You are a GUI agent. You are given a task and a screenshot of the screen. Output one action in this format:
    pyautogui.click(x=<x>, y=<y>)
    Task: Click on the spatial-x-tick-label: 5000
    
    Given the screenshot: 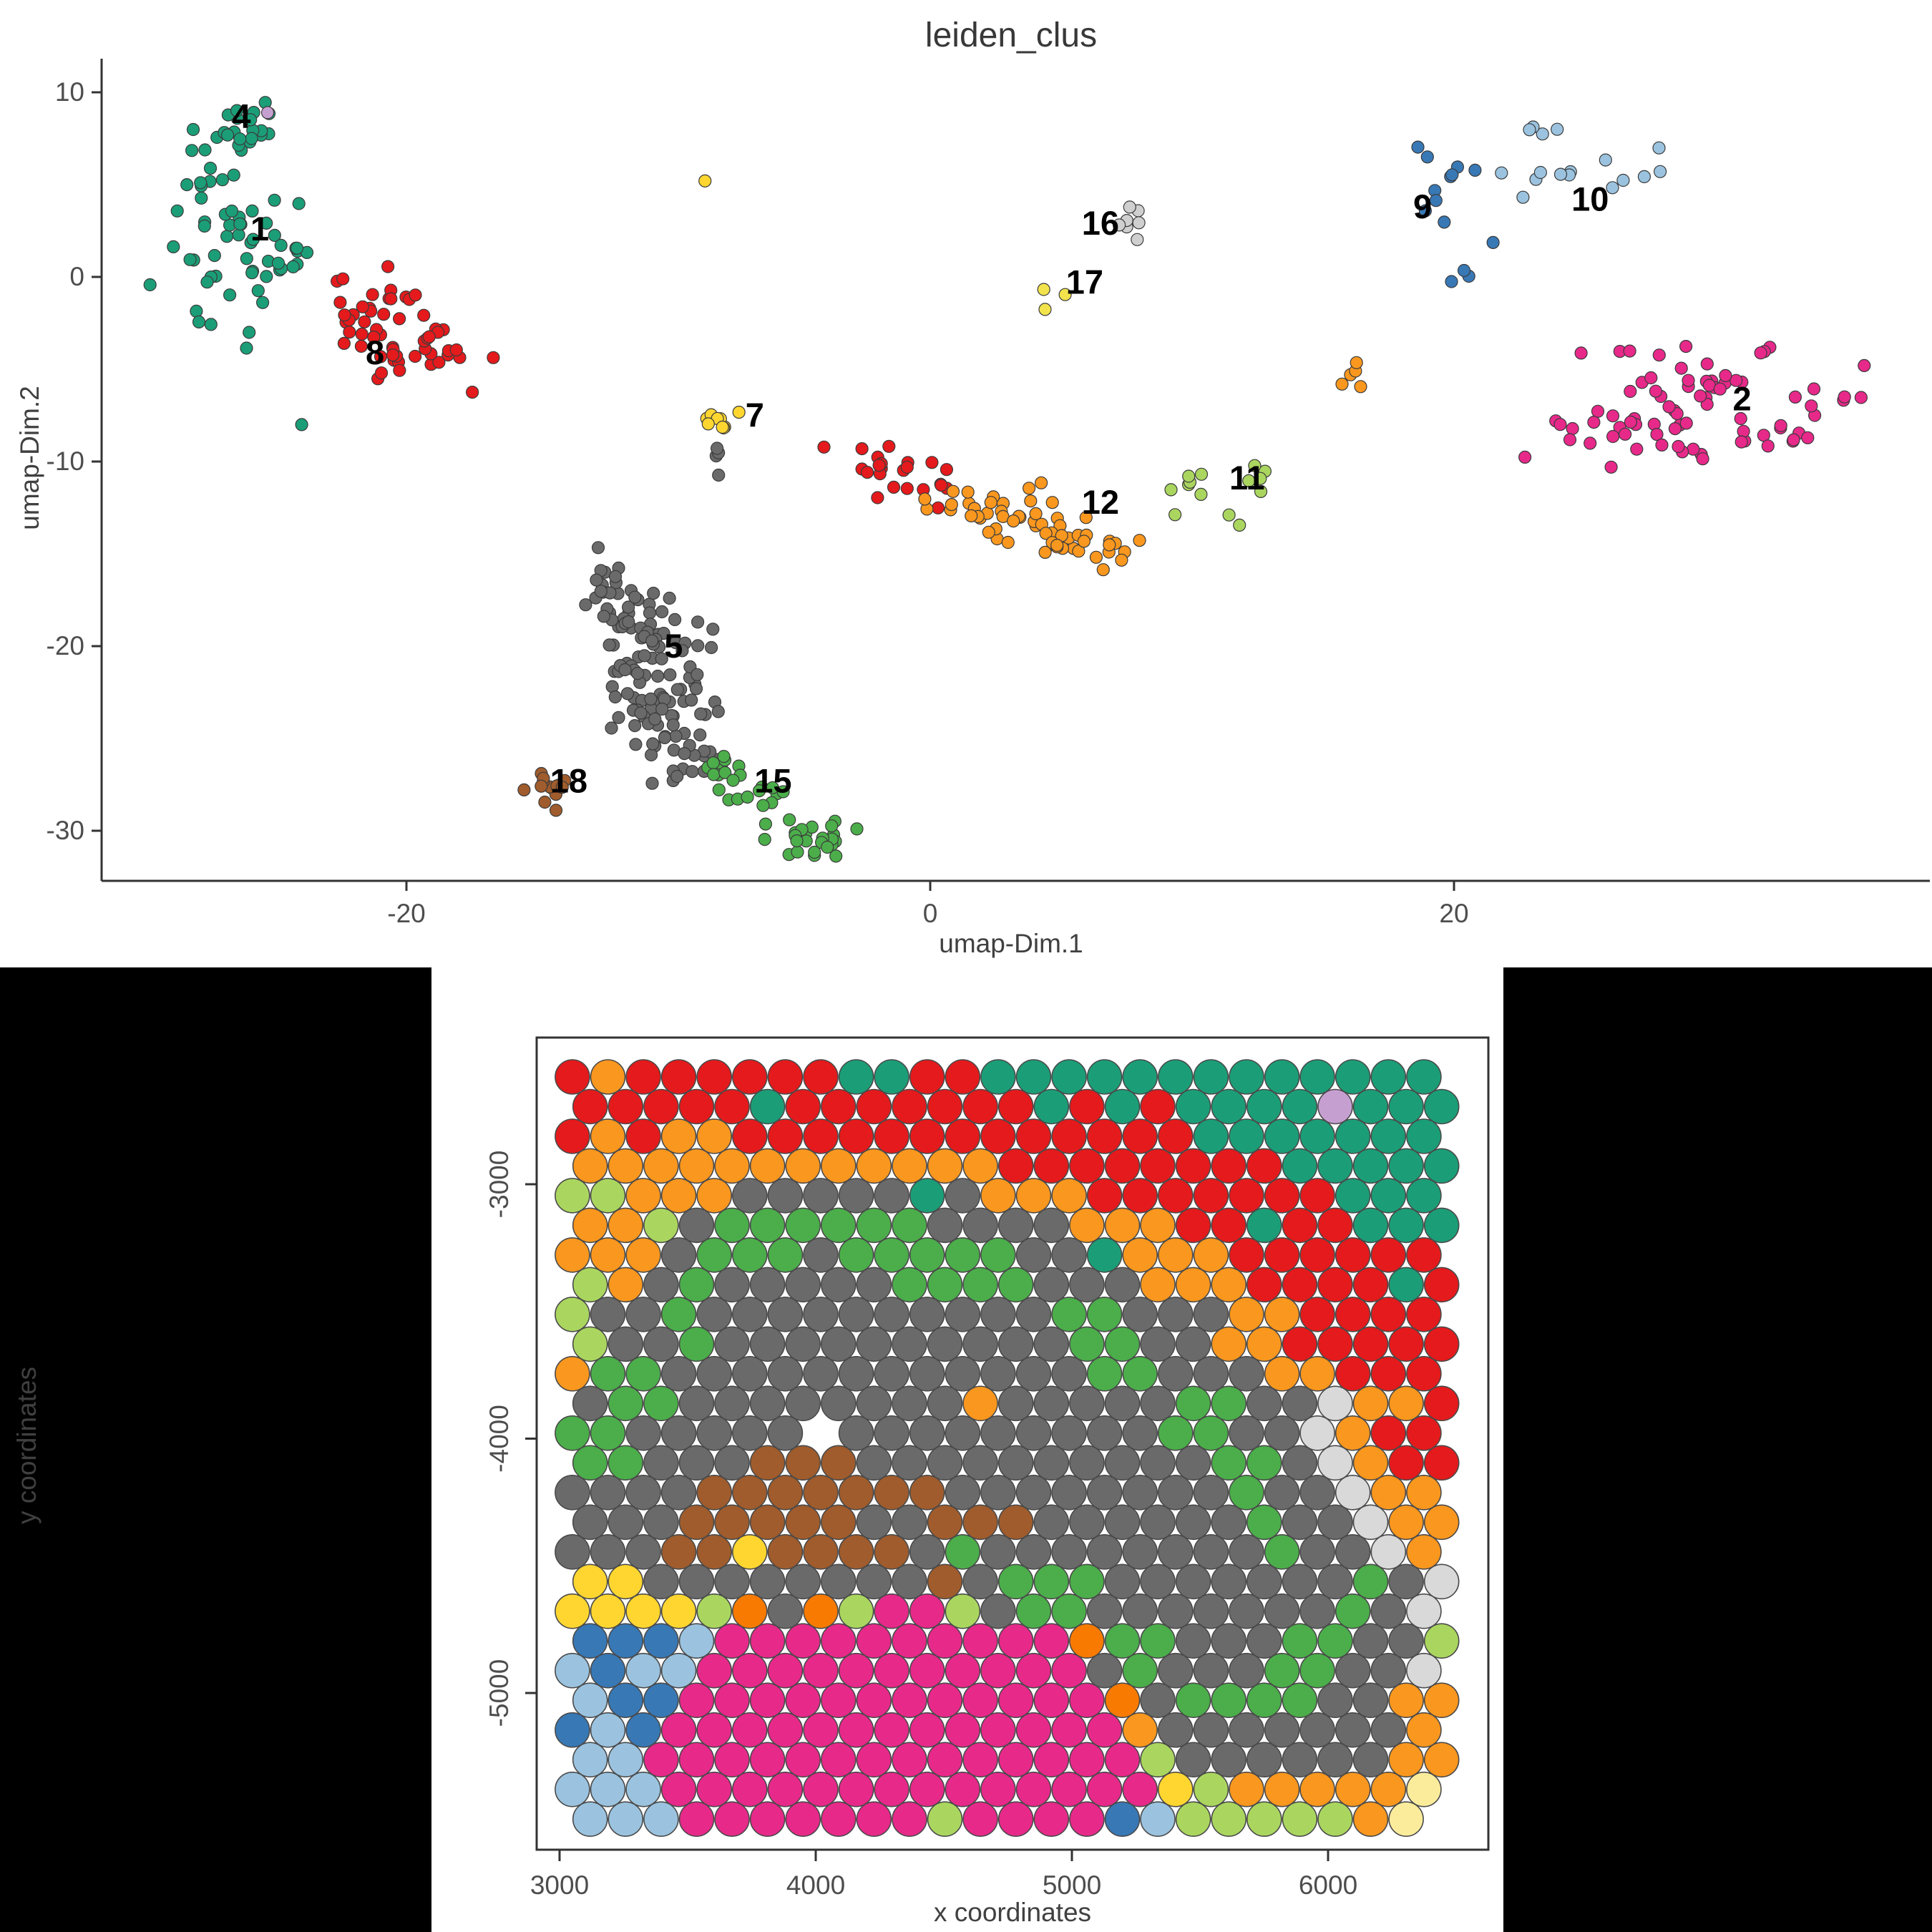 What is the action you would take?
    pyautogui.click(x=1072, y=1885)
    